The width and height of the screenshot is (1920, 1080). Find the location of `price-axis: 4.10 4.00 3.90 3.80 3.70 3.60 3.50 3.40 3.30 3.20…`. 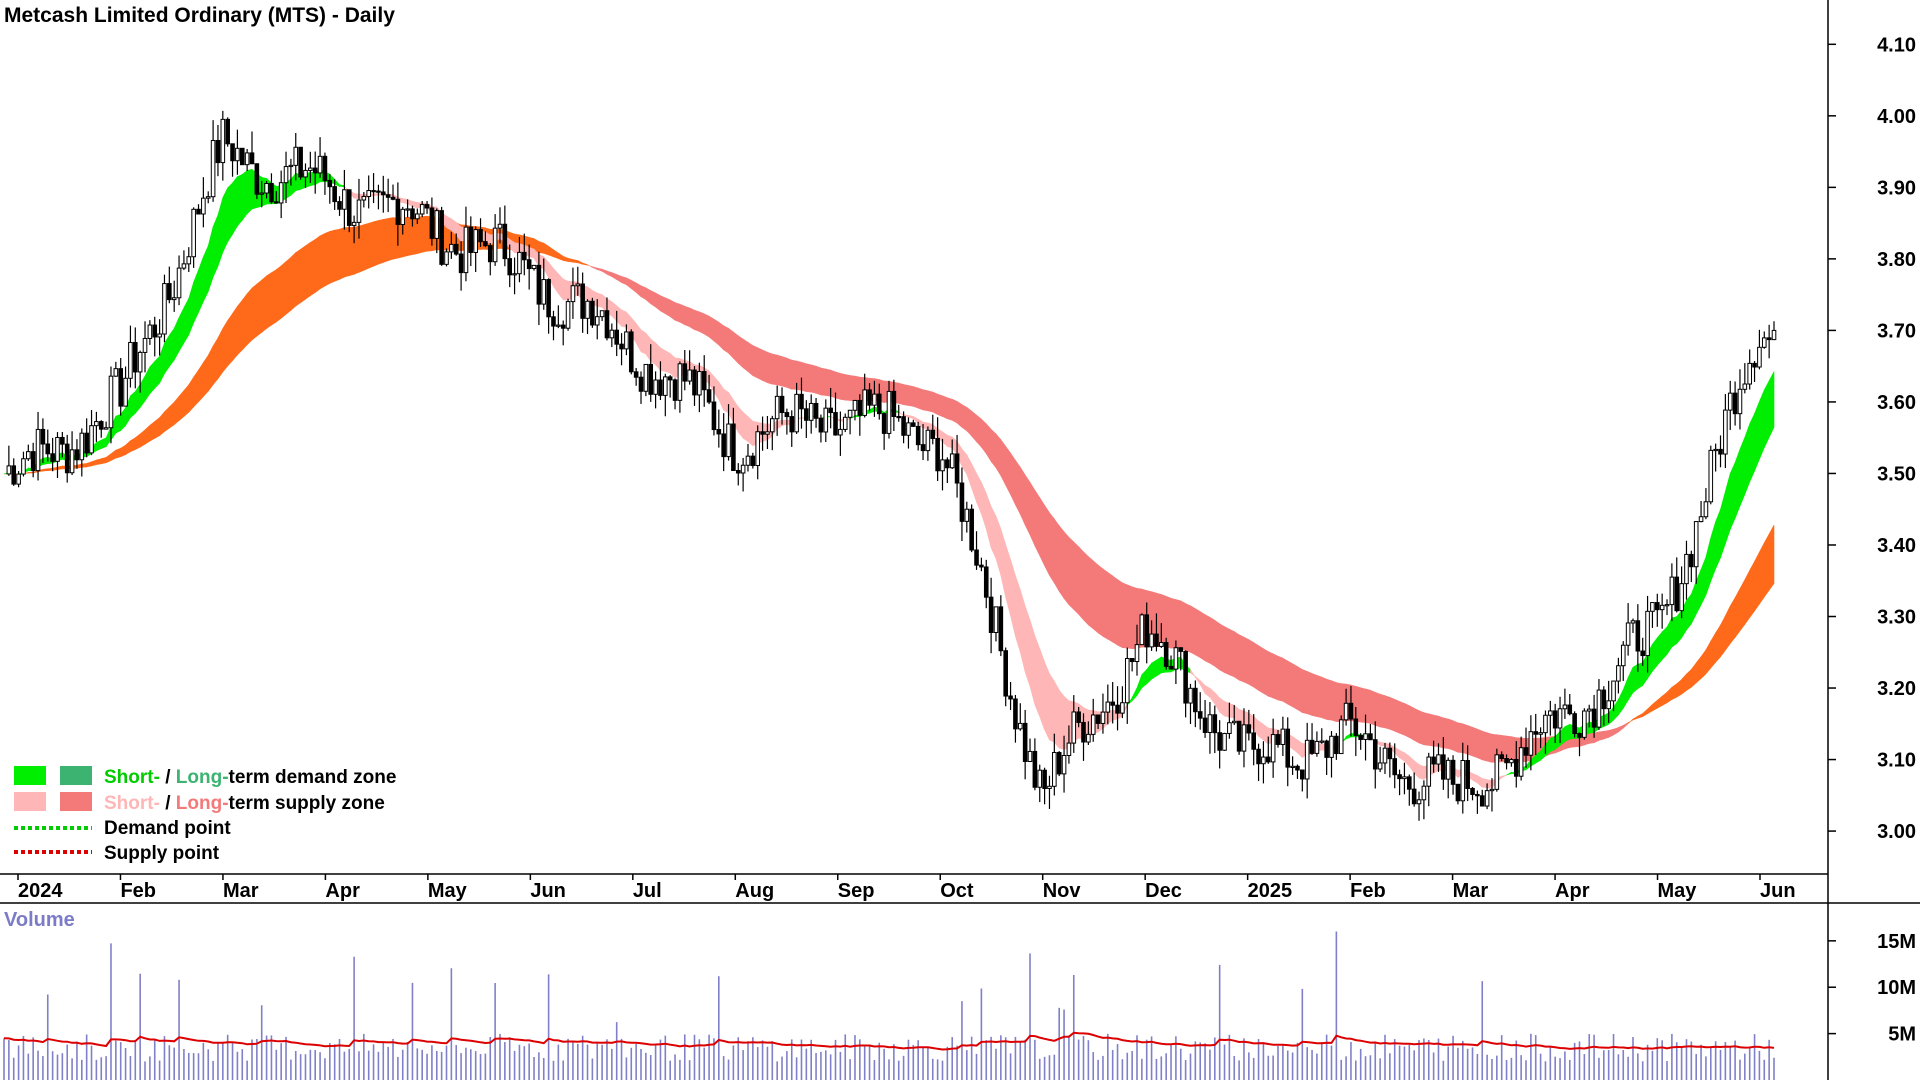

price-axis: 4.10 4.00 3.90 3.80 3.70 3.60 3.50 3.40 3.30 3.20… is located at coordinates (1872, 438).